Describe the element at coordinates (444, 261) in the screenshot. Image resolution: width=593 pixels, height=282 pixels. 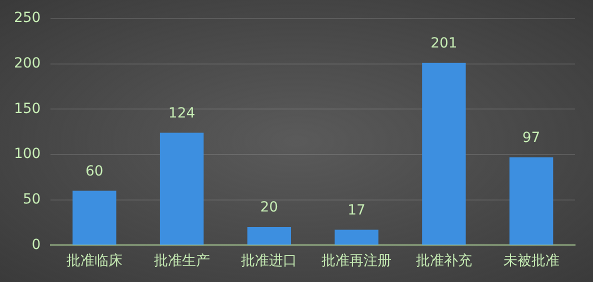
I see `x-tick-label: 批准补充` at that location.